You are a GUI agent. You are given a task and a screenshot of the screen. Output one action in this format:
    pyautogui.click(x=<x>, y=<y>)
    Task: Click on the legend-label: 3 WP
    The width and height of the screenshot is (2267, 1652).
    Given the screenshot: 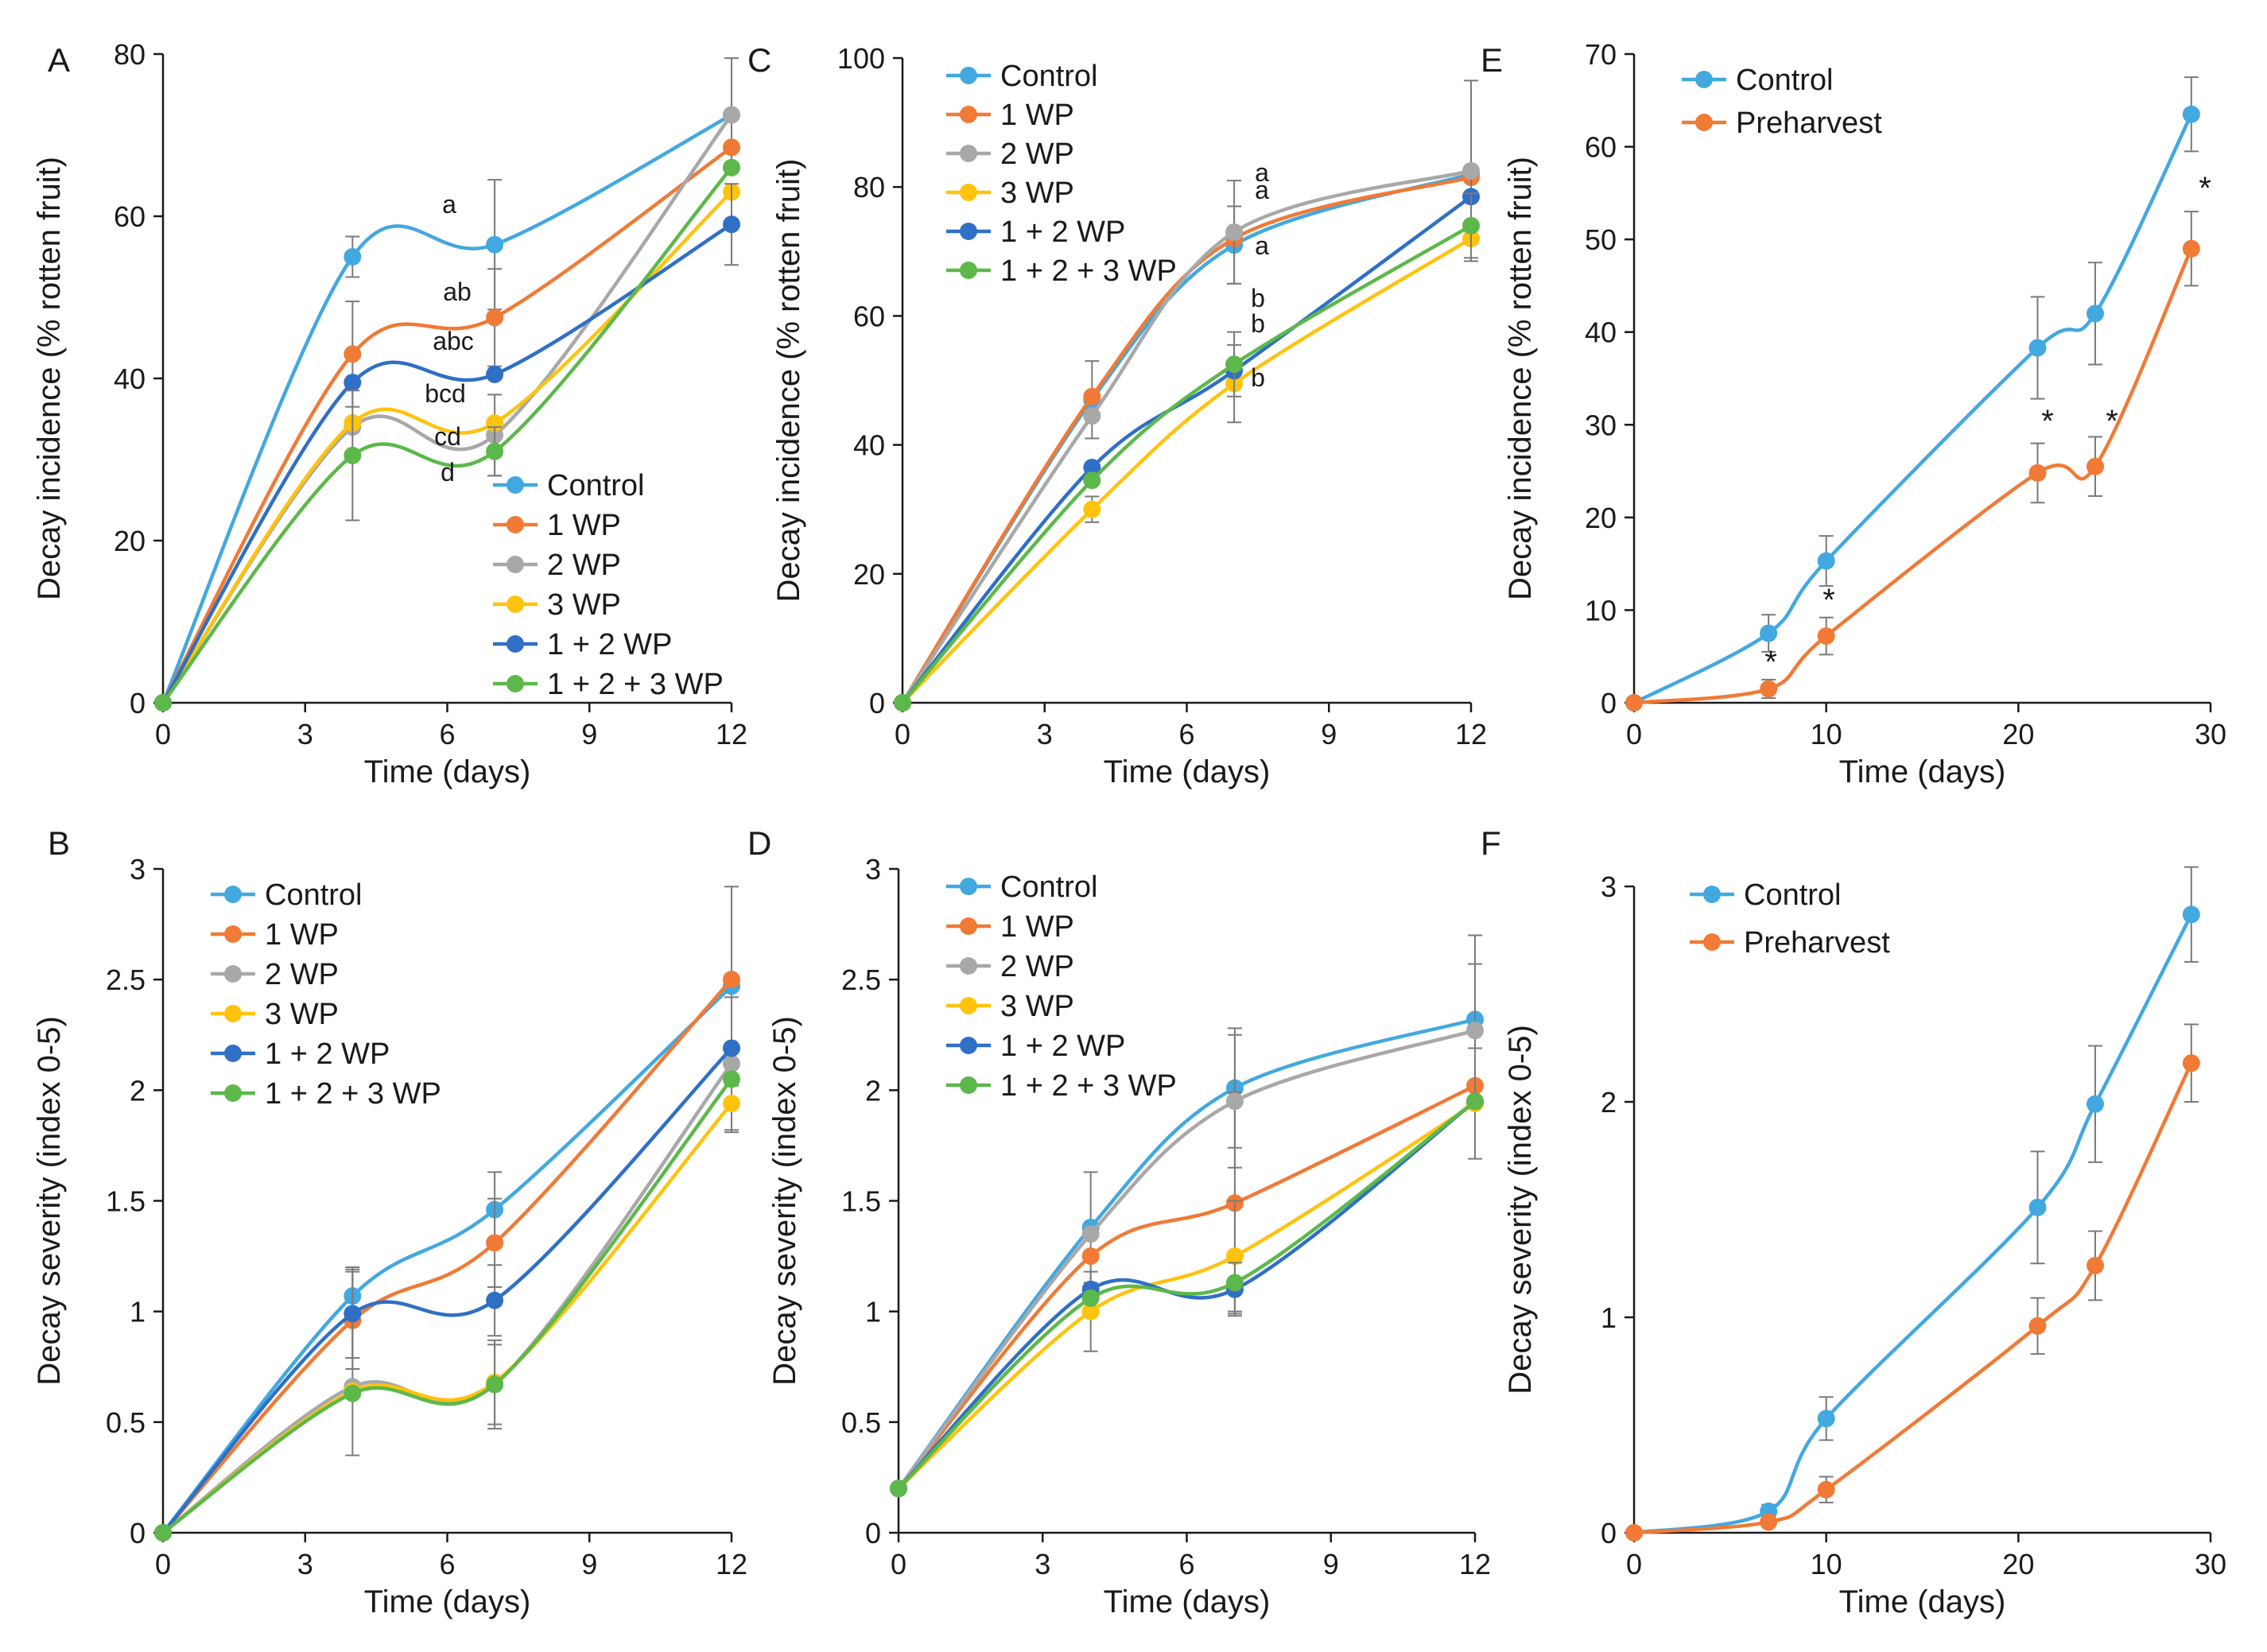 What is the action you would take?
    pyautogui.click(x=1037, y=193)
    